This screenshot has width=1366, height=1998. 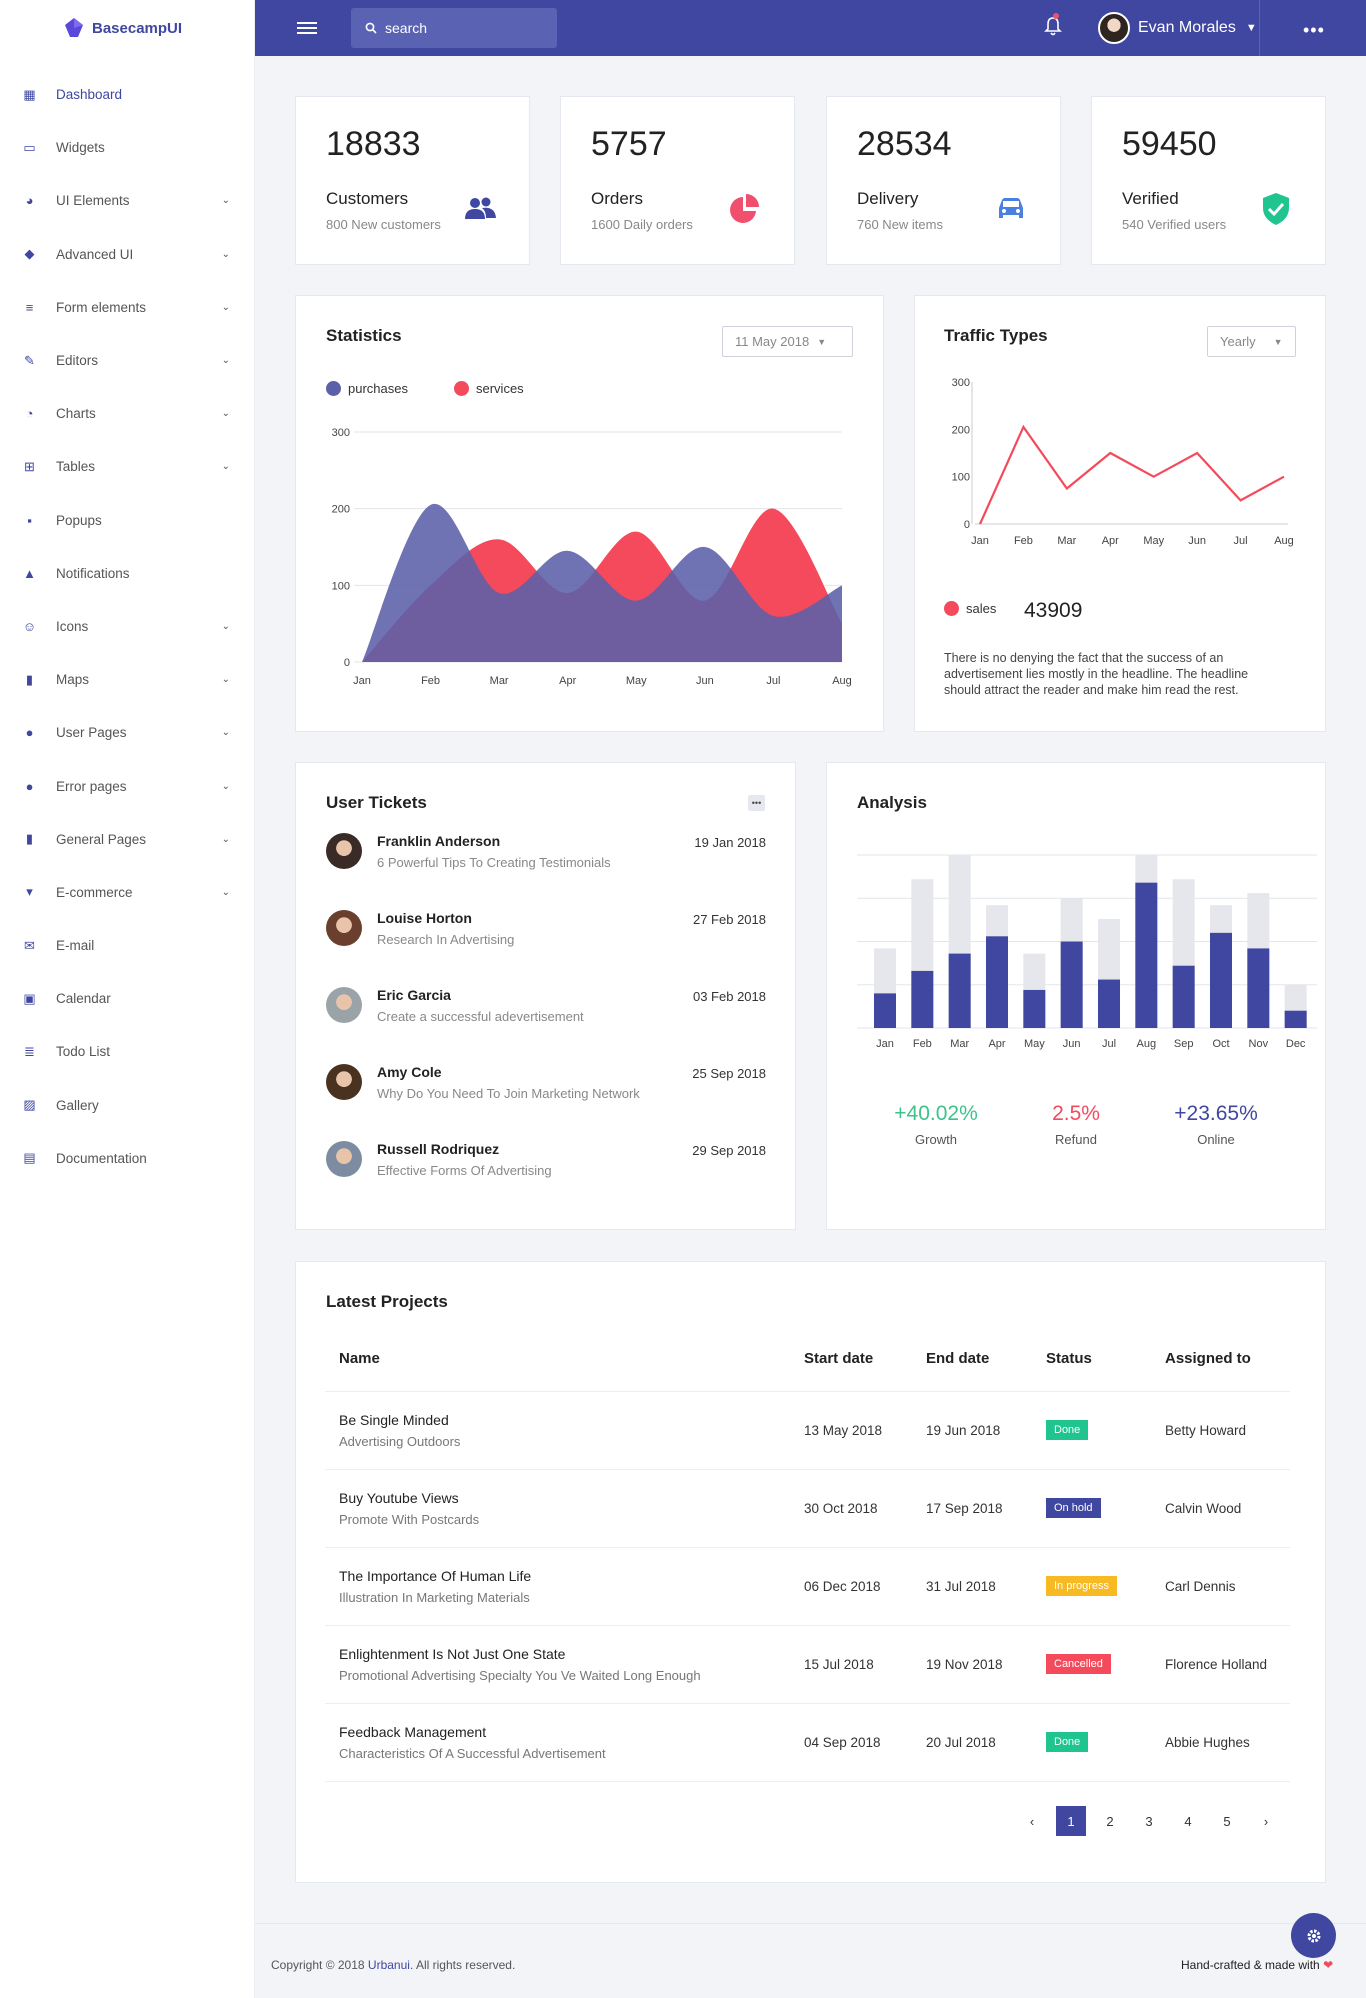 I want to click on settings-button, so click(x=1313, y=1935).